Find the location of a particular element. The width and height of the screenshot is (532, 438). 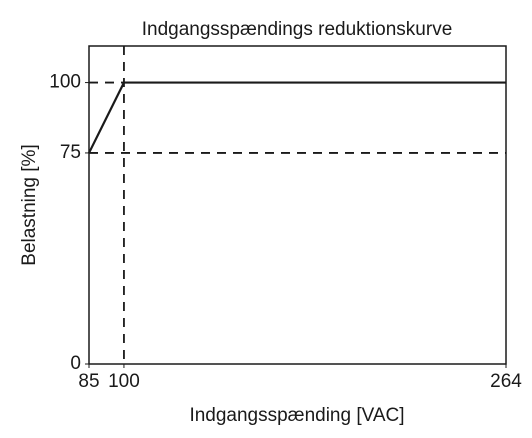

x-tick-label: 264 is located at coordinates (506, 381).